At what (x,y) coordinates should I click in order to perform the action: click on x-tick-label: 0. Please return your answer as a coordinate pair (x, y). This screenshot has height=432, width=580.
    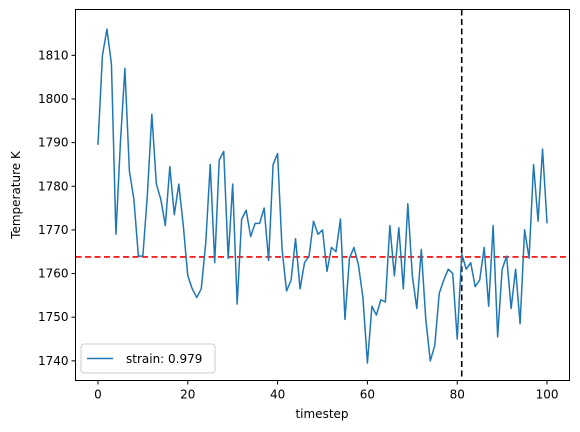
    Looking at the image, I should click on (98, 395).